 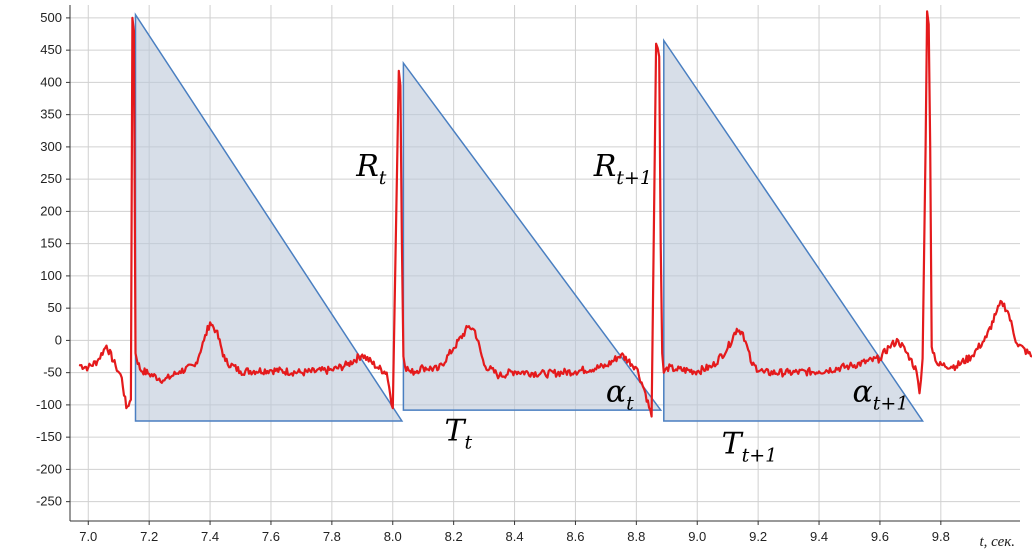 What do you see at coordinates (49, 404) in the screenshot?
I see `y-tick-label: -100` at bounding box center [49, 404].